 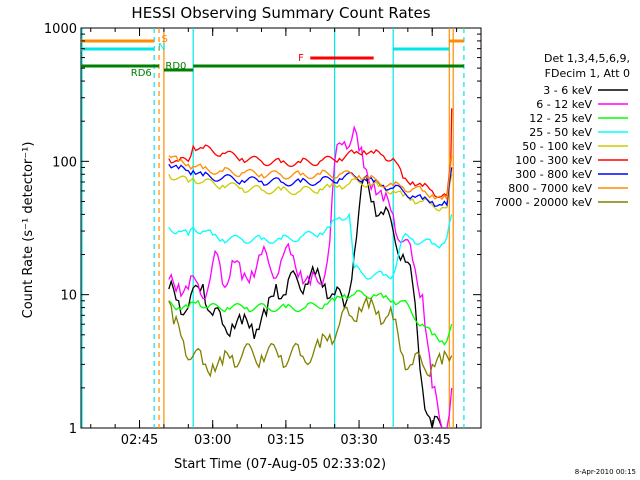 What do you see at coordinates (175, 66) in the screenshot?
I see `flag-rd0-label: RD0` at bounding box center [175, 66].